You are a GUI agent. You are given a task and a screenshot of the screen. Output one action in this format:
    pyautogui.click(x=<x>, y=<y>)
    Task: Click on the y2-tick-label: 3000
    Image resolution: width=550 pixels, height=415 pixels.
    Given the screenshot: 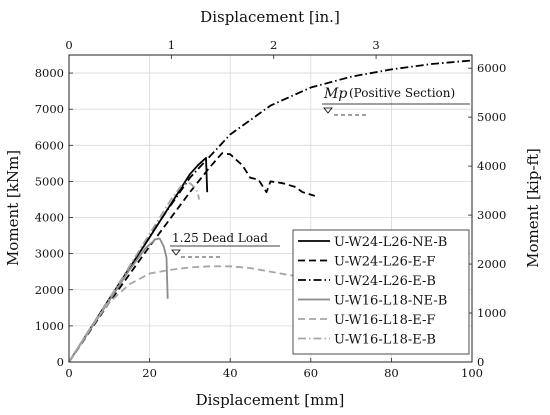 What is the action you would take?
    pyautogui.click(x=491, y=215)
    